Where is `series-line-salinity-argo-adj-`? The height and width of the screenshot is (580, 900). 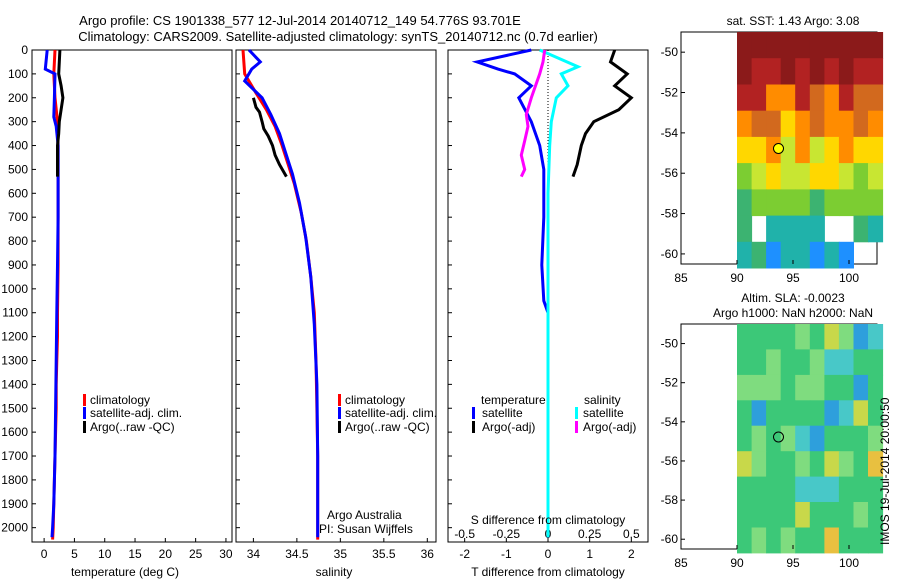 series-line-salinity-argo-adj- is located at coordinates (533, 113).